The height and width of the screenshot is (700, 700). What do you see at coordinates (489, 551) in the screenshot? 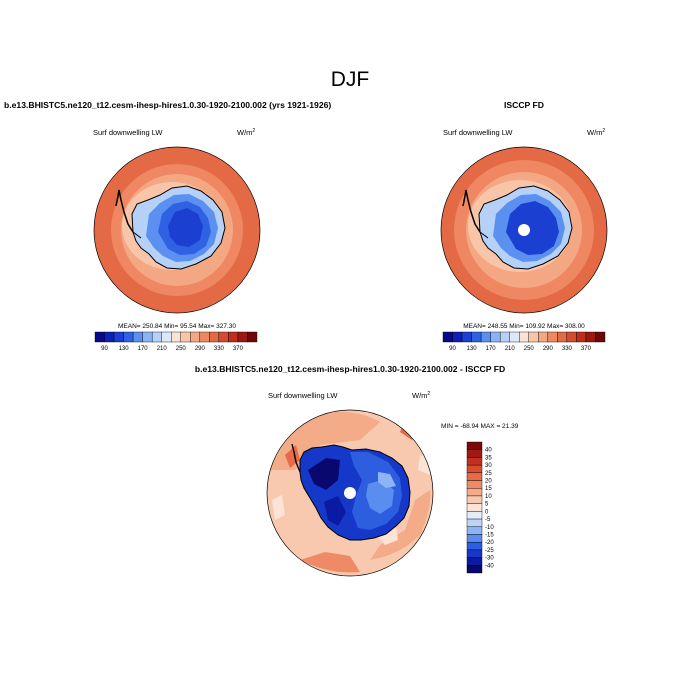
I see `colorbar-tick-label: -25` at bounding box center [489, 551].